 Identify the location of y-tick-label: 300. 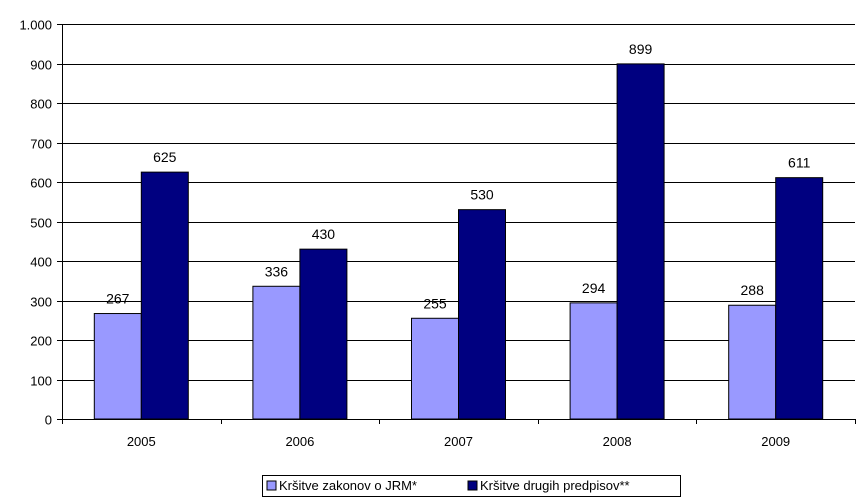
(41, 302).